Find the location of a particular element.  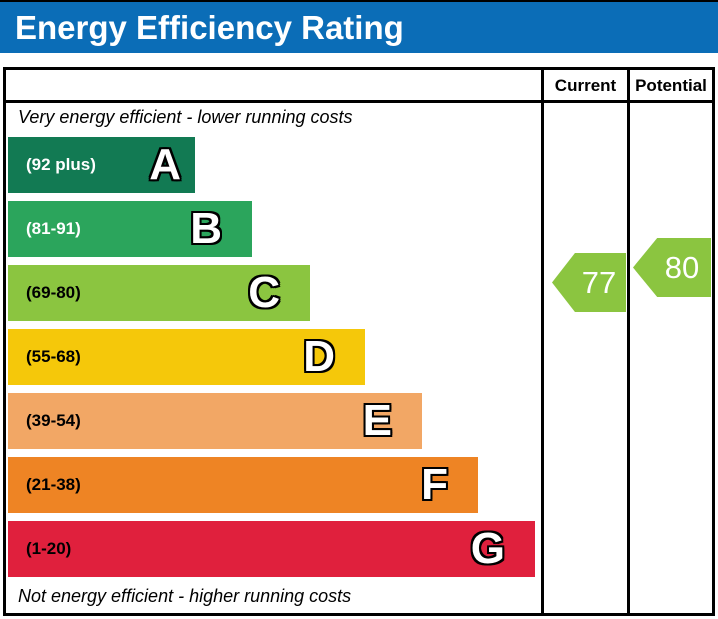

top-border-line is located at coordinates (359, 1).